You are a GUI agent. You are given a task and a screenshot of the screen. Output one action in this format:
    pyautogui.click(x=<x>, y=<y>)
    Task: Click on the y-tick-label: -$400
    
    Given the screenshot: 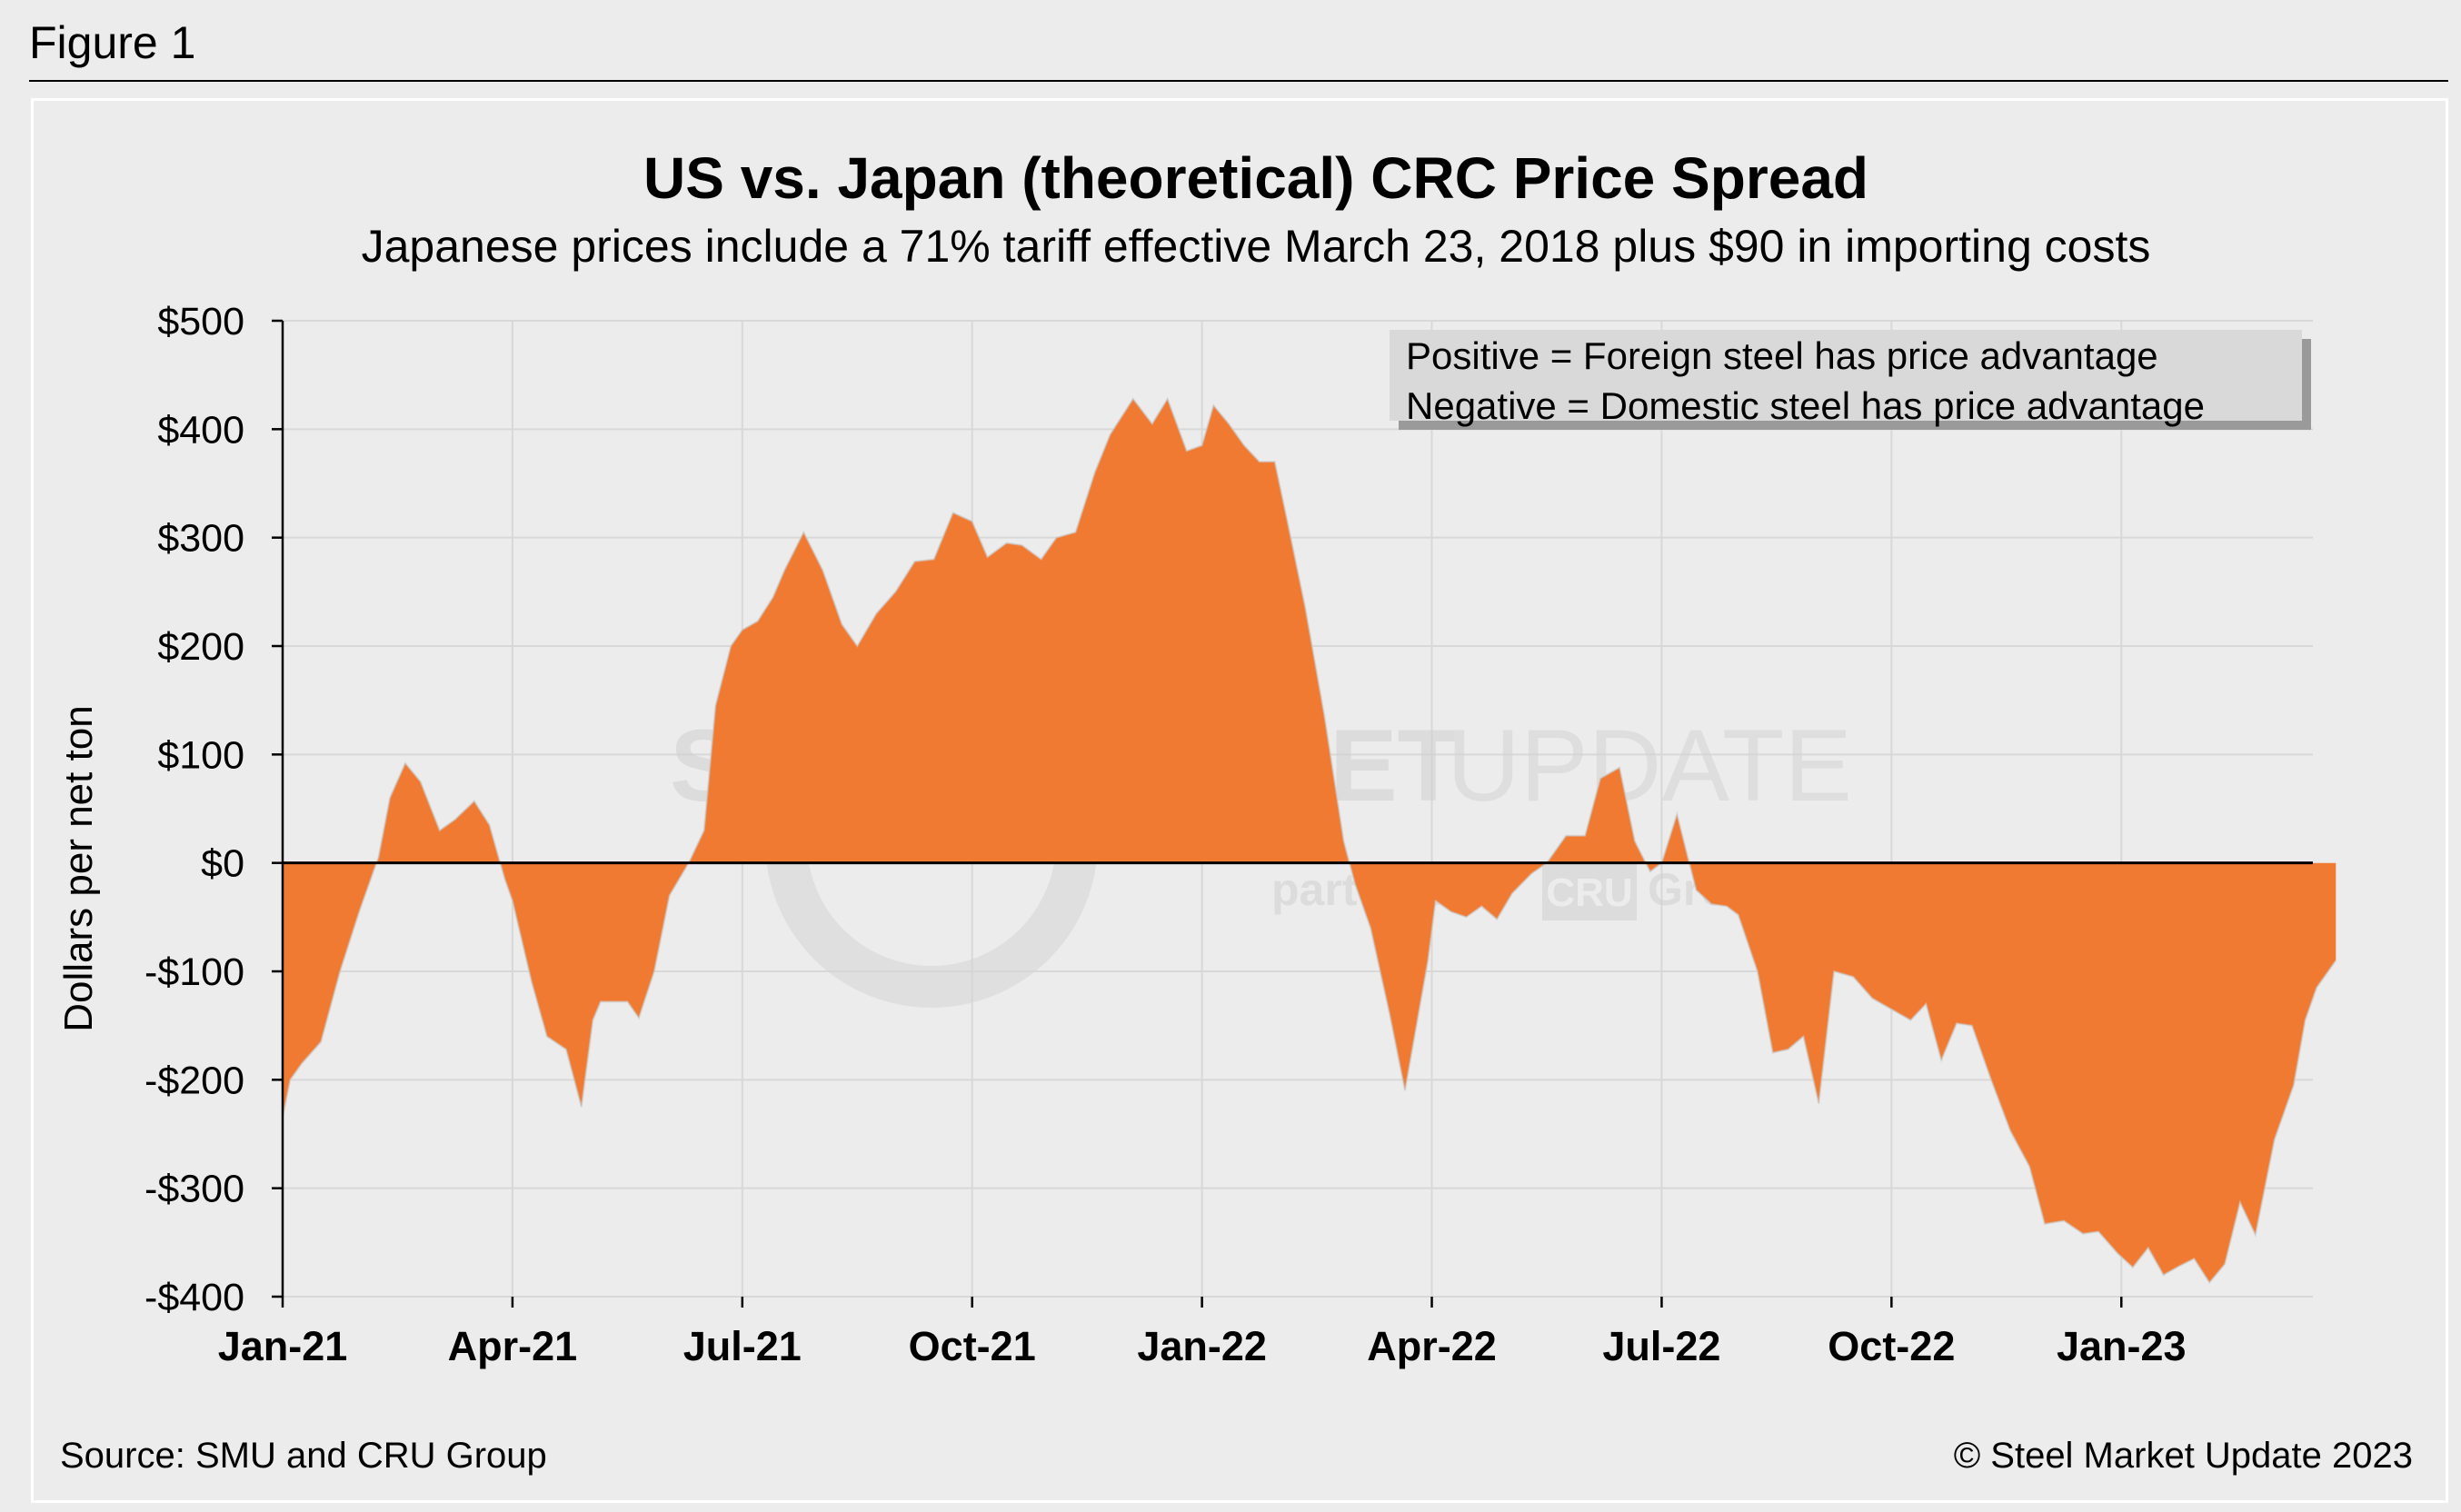 What is the action you would take?
    pyautogui.click(x=194, y=1297)
    